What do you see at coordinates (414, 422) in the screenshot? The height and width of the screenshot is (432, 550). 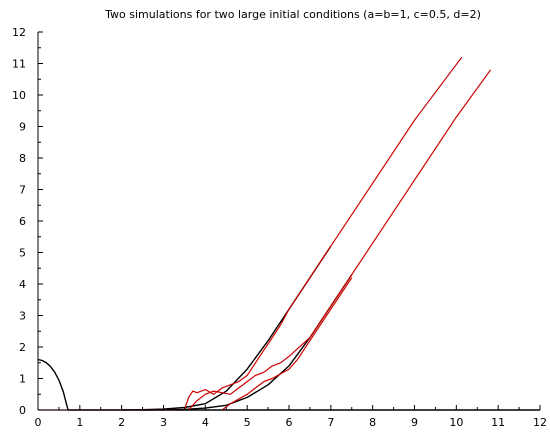 I see `x-tick-label: 9` at bounding box center [414, 422].